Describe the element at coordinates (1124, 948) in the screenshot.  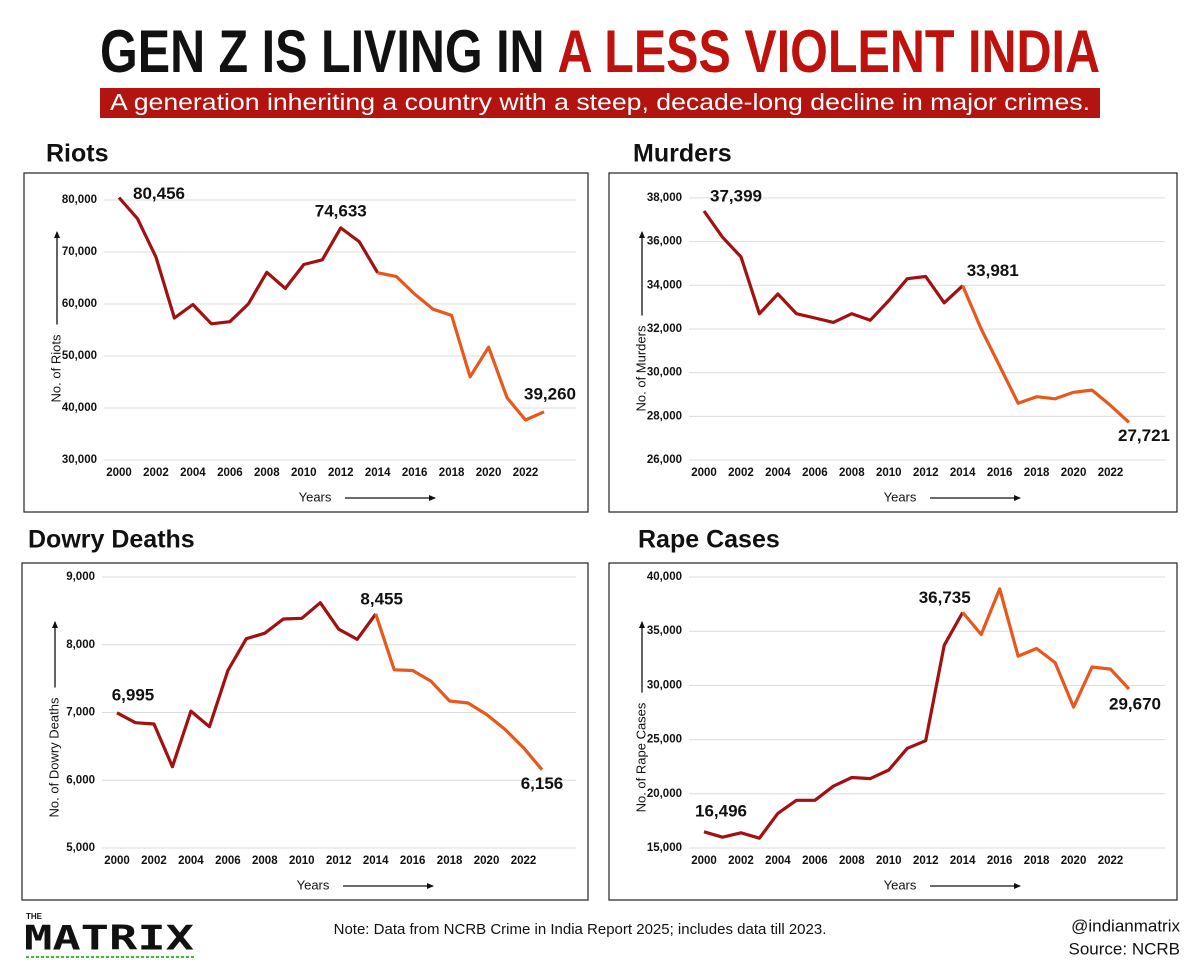
I see `source: Source: NCRB` at that location.